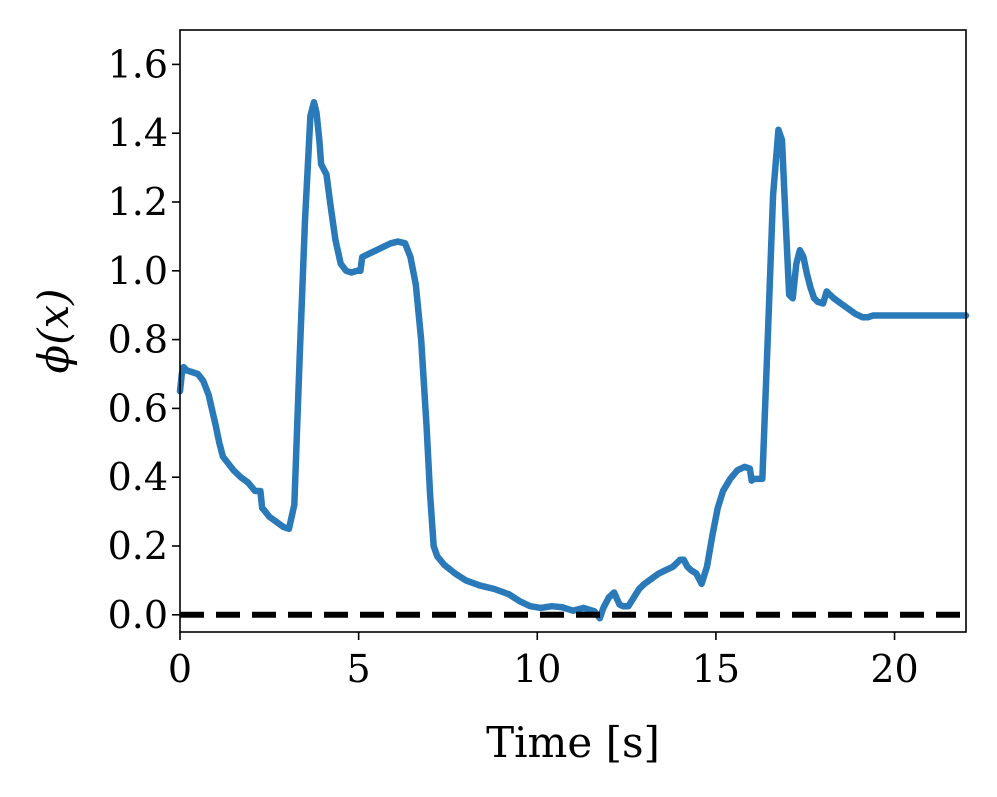 The width and height of the screenshot is (997, 797). I want to click on x-tick-label: 15, so click(716, 669).